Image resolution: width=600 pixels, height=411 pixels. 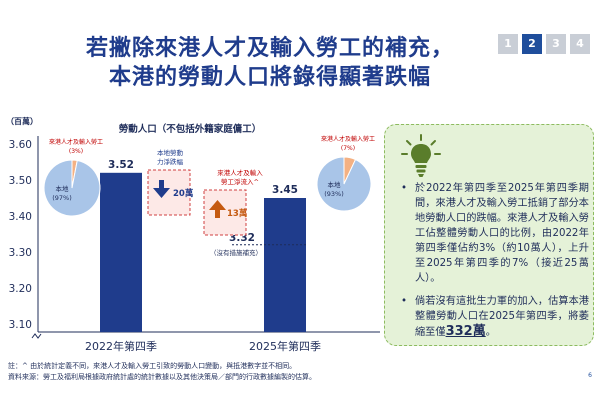 I want to click on pager-item-2: 2, so click(x=532, y=44).